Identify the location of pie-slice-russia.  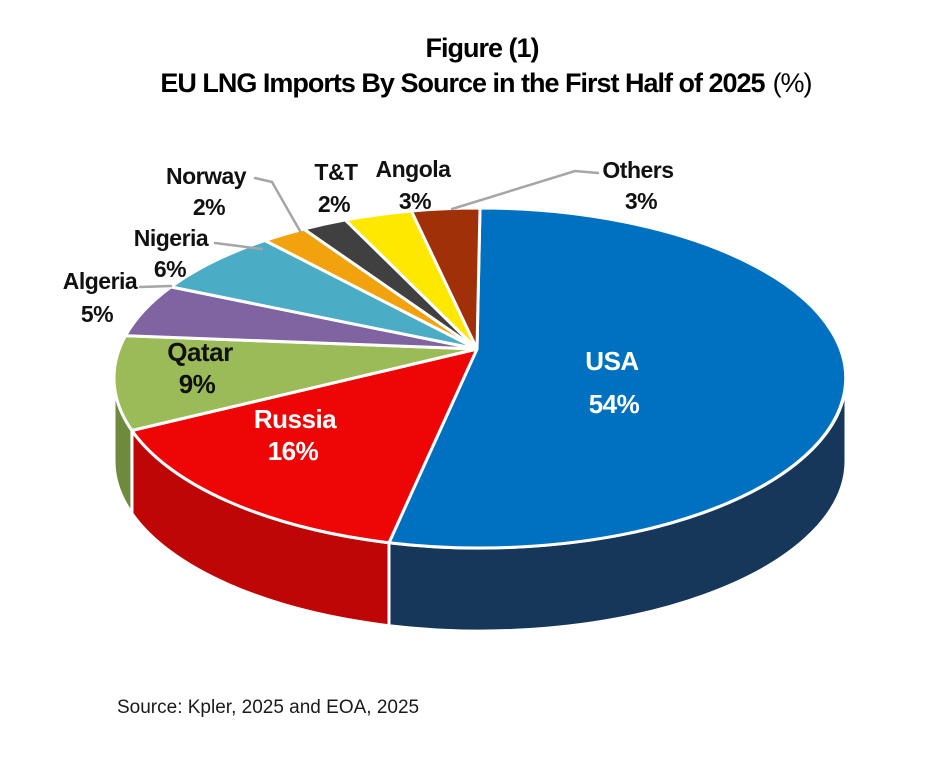
(304, 446).